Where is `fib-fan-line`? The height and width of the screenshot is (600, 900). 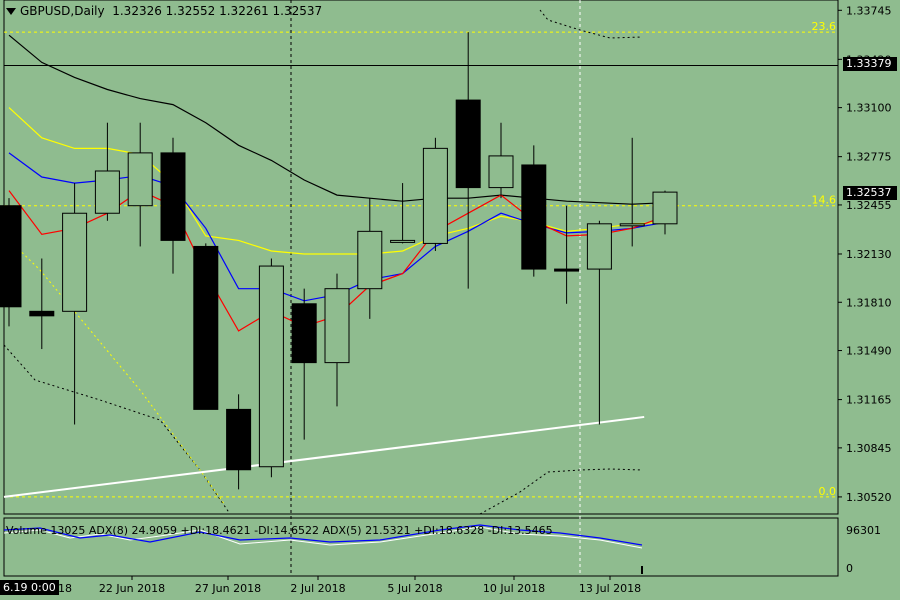 fib-fan-line is located at coordinates (114, 370).